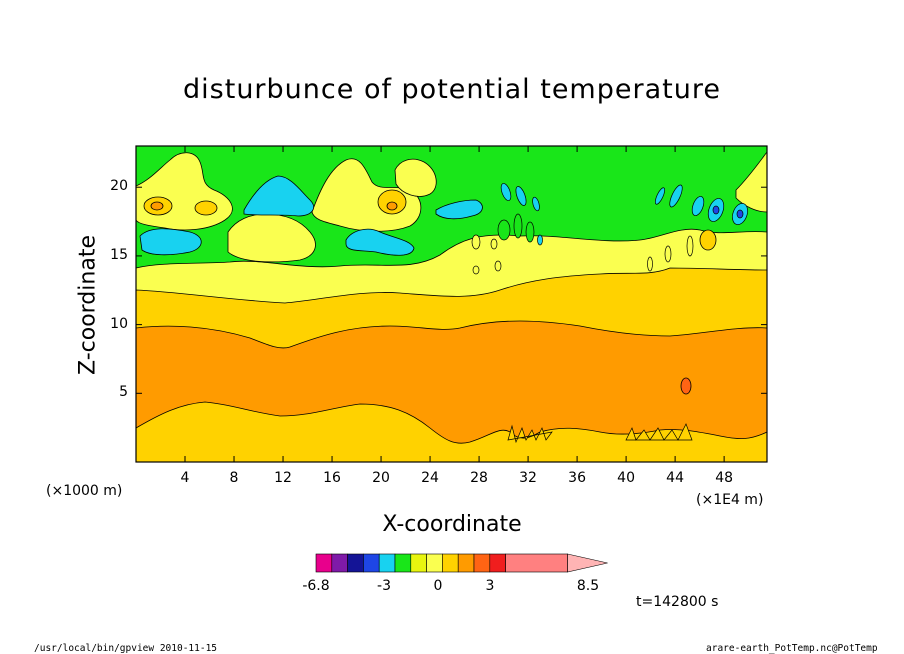 This screenshot has height=654, width=904. What do you see at coordinates (626, 478) in the screenshot?
I see `x-tick-label: 40` at bounding box center [626, 478].